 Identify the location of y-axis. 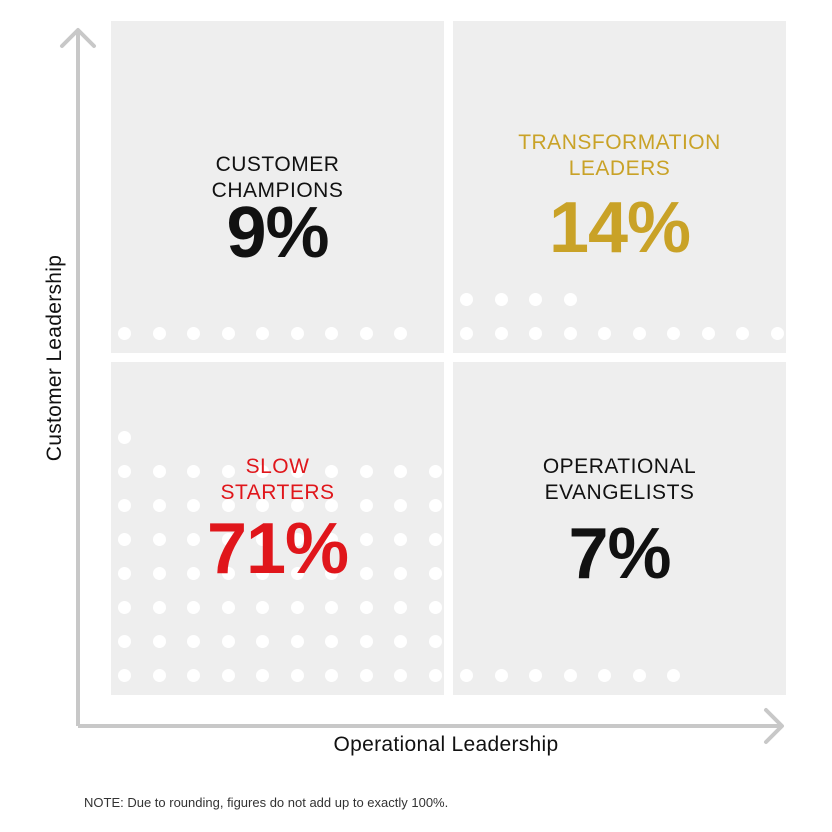
(78, 377).